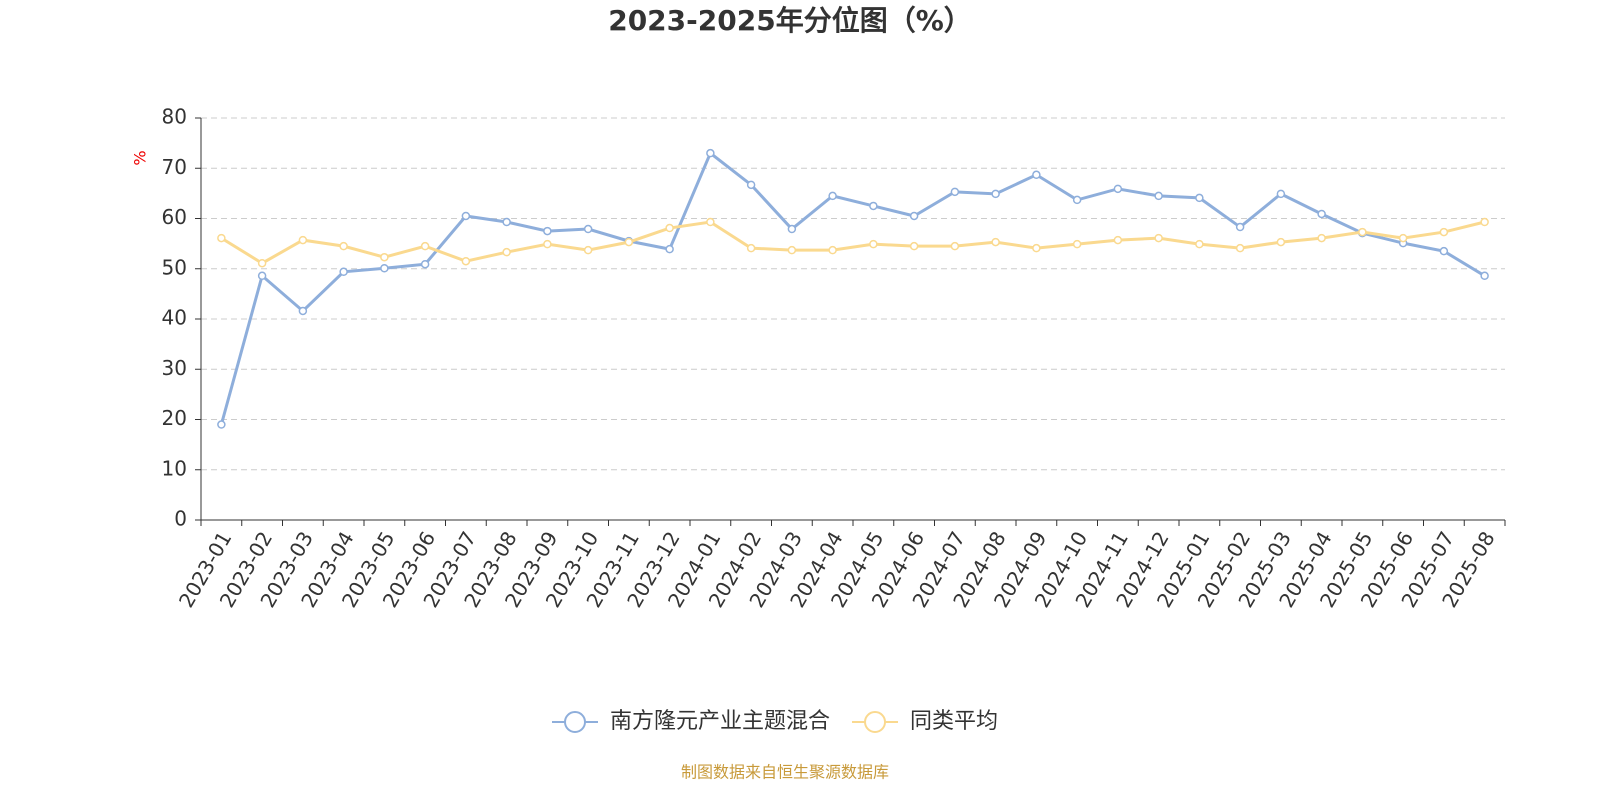 Image resolution: width=1600 pixels, height=800 pixels. What do you see at coordinates (720, 721) in the screenshot?
I see `legend-label: 南方隆元产业主题混合` at bounding box center [720, 721].